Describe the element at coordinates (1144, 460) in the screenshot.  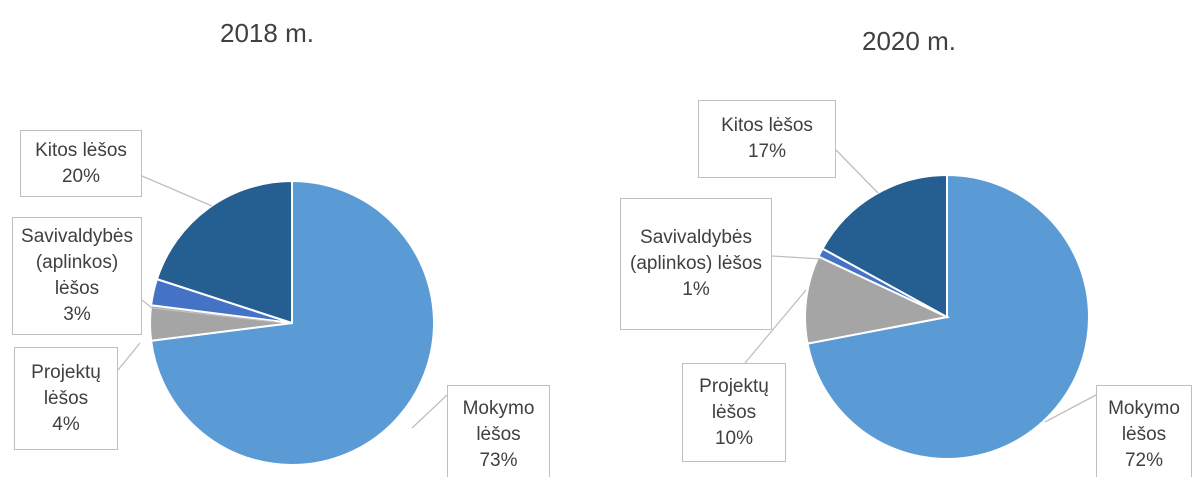
I see `label-value: 72%` at that location.